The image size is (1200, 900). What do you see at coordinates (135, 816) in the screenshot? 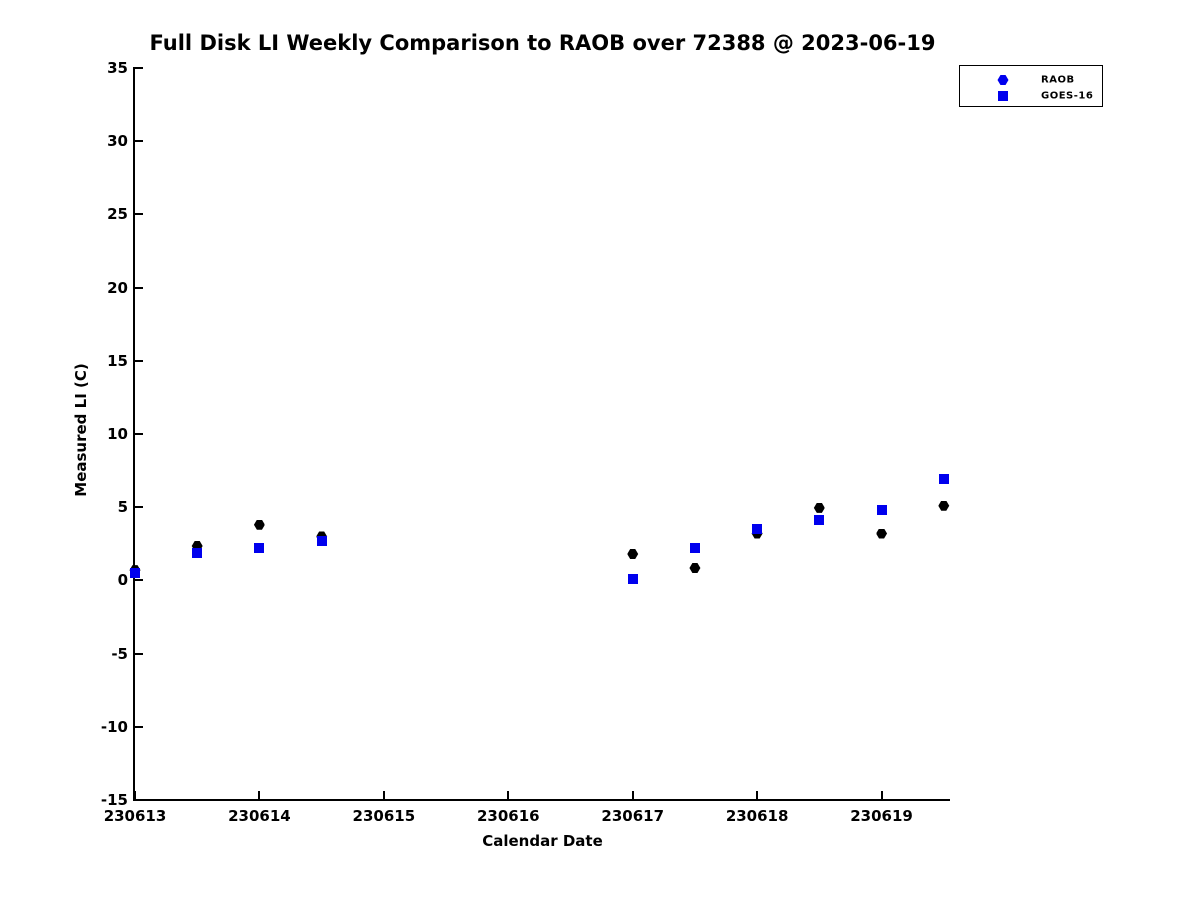
I see `x-tick-label: 230613` at bounding box center [135, 816].